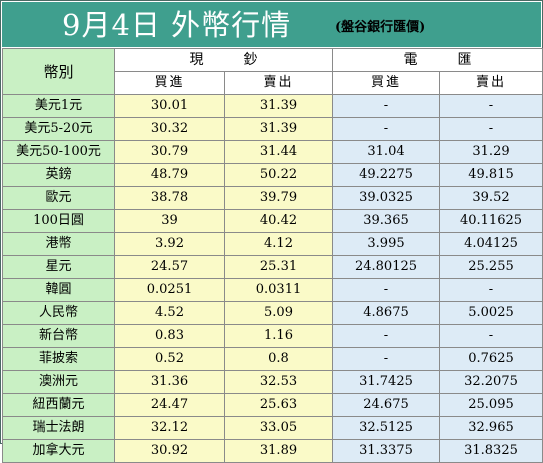 This screenshot has width=543, height=463. I want to click on currency-name: 港幣, so click(58, 244).